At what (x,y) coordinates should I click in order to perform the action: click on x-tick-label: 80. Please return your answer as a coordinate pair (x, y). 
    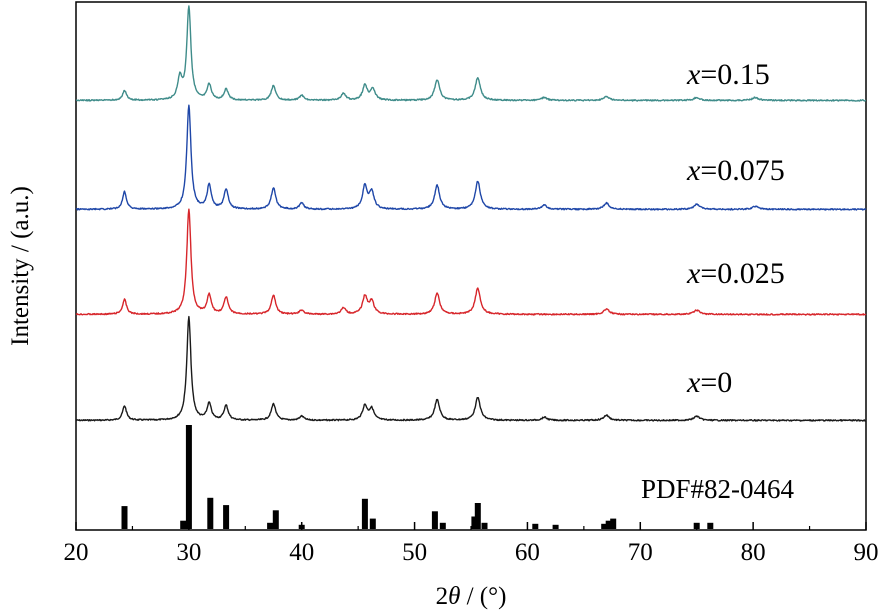
    Looking at the image, I should click on (753, 552).